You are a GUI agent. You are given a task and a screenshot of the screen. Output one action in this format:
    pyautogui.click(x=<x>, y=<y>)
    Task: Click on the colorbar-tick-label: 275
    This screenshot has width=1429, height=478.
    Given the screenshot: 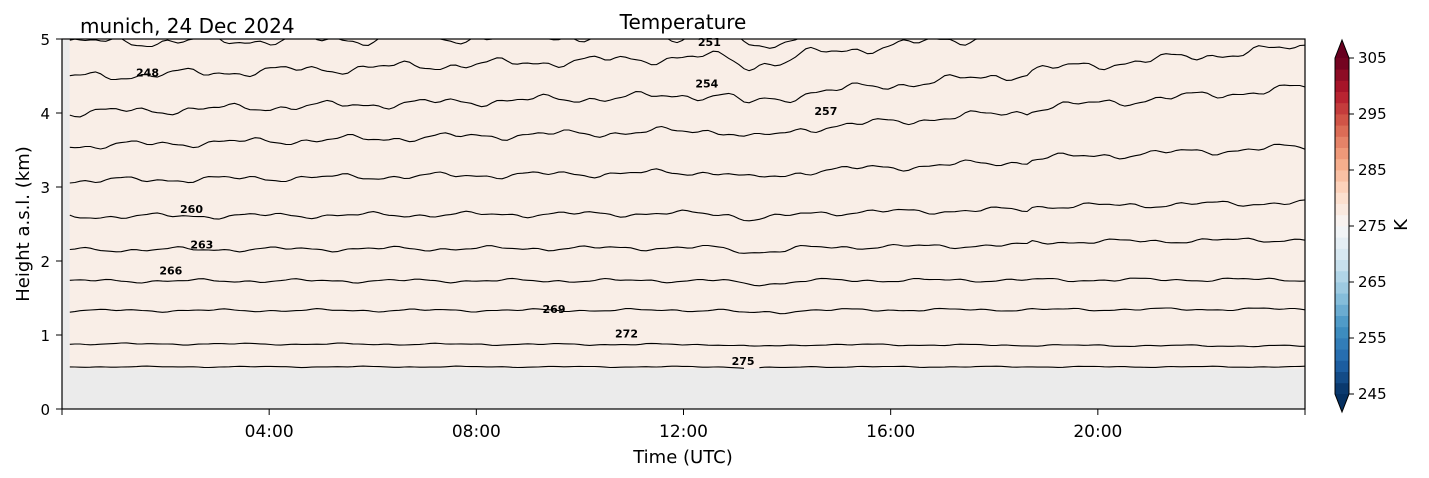 What is the action you would take?
    pyautogui.click(x=1372, y=226)
    